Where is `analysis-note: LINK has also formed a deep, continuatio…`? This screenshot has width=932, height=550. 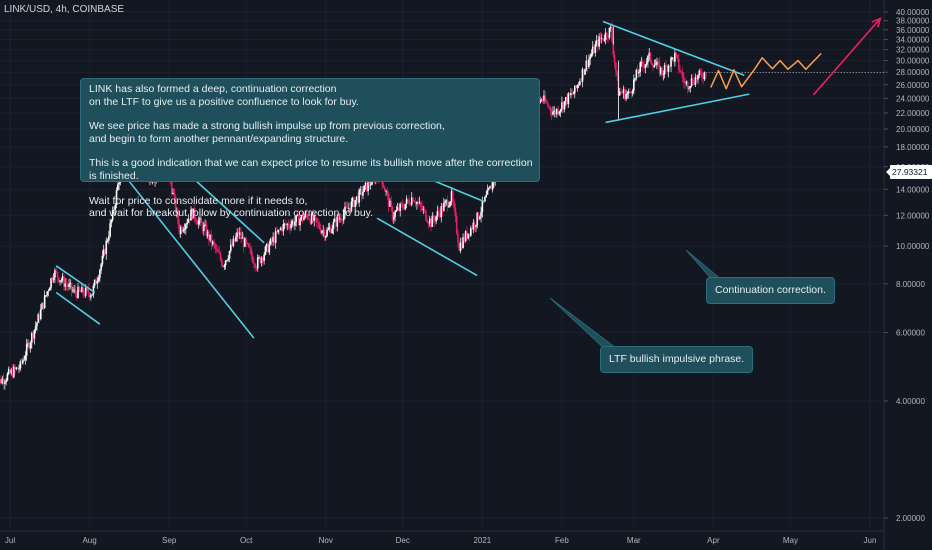
analysis-note: LINK has also formed a deep, continuatio… is located at coordinates (310, 148).